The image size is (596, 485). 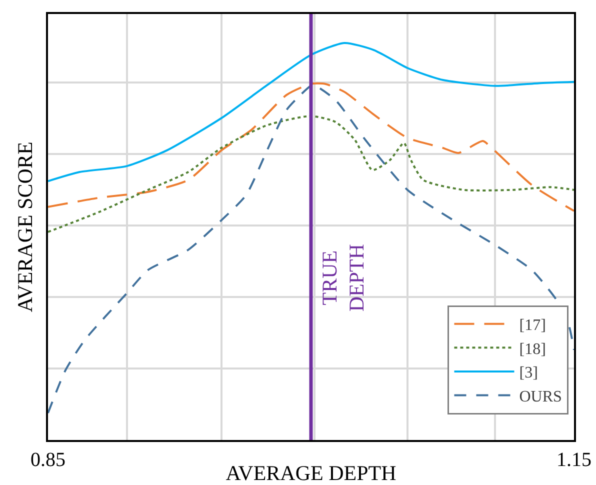 I want to click on ref-line-label: TRUE DEPTH, so click(x=343, y=278).